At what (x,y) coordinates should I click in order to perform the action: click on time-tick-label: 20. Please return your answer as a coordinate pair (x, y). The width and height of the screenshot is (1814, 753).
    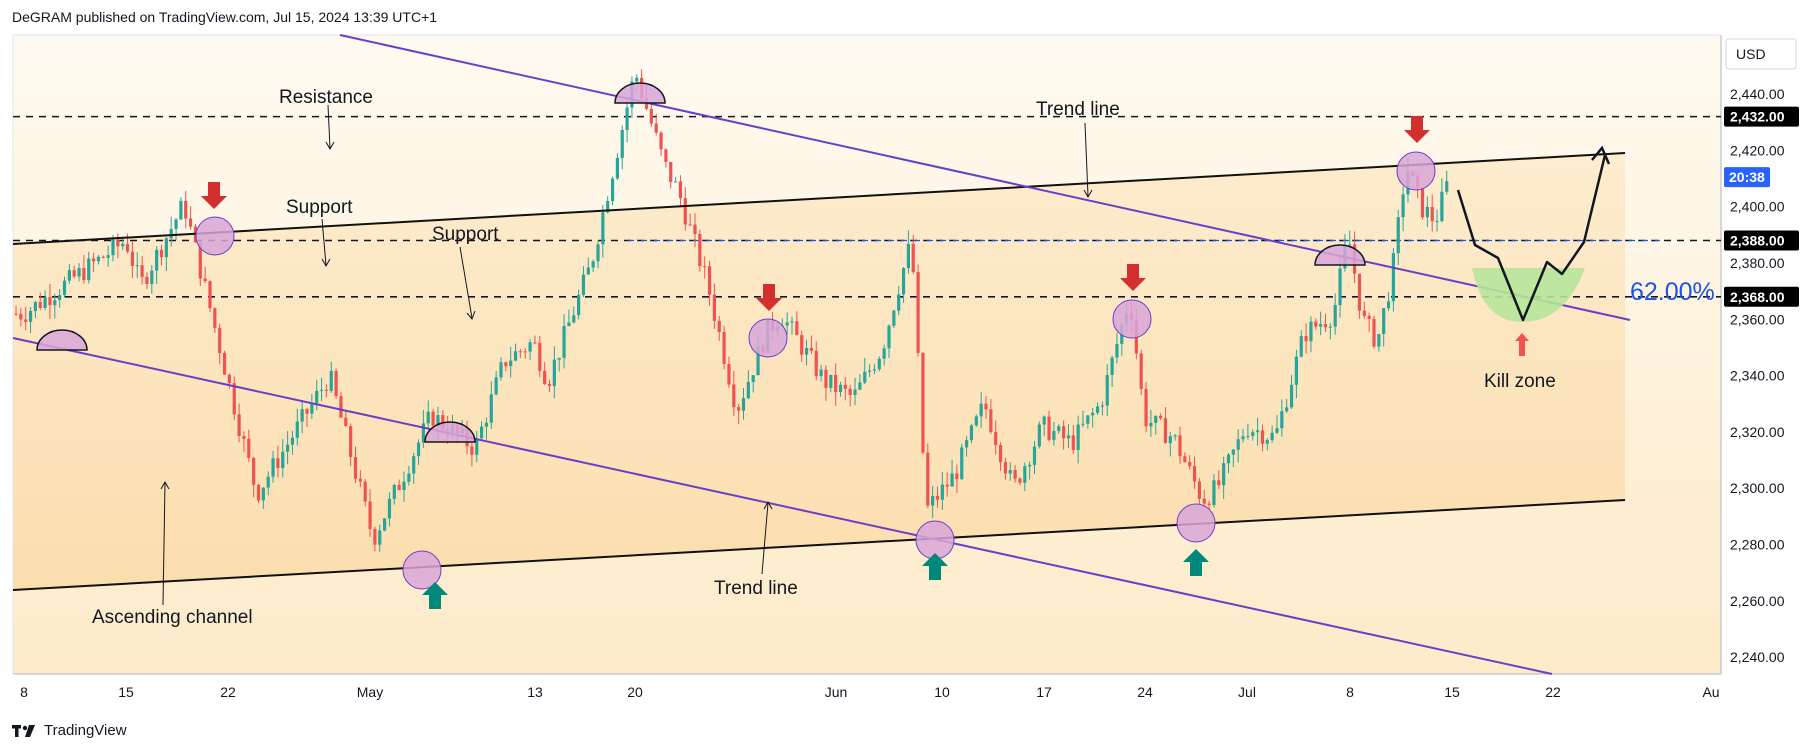
    Looking at the image, I should click on (635, 692).